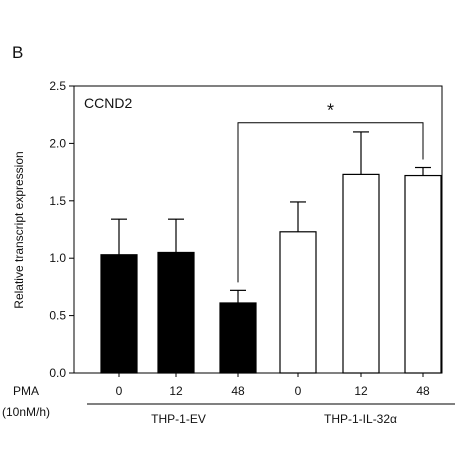 The width and height of the screenshot is (474, 474). What do you see at coordinates (178, 419) in the screenshot?
I see `group-label: THP-1-EV` at bounding box center [178, 419].